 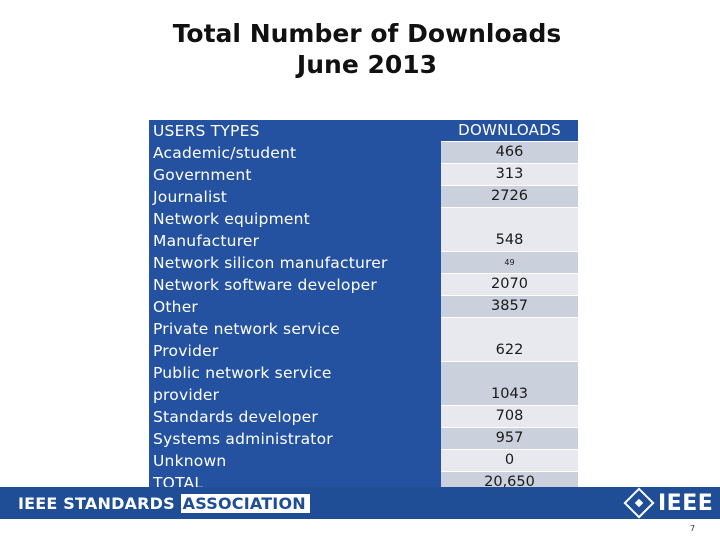 I want to click on user-type-label: Private network service, so click(x=246, y=329).